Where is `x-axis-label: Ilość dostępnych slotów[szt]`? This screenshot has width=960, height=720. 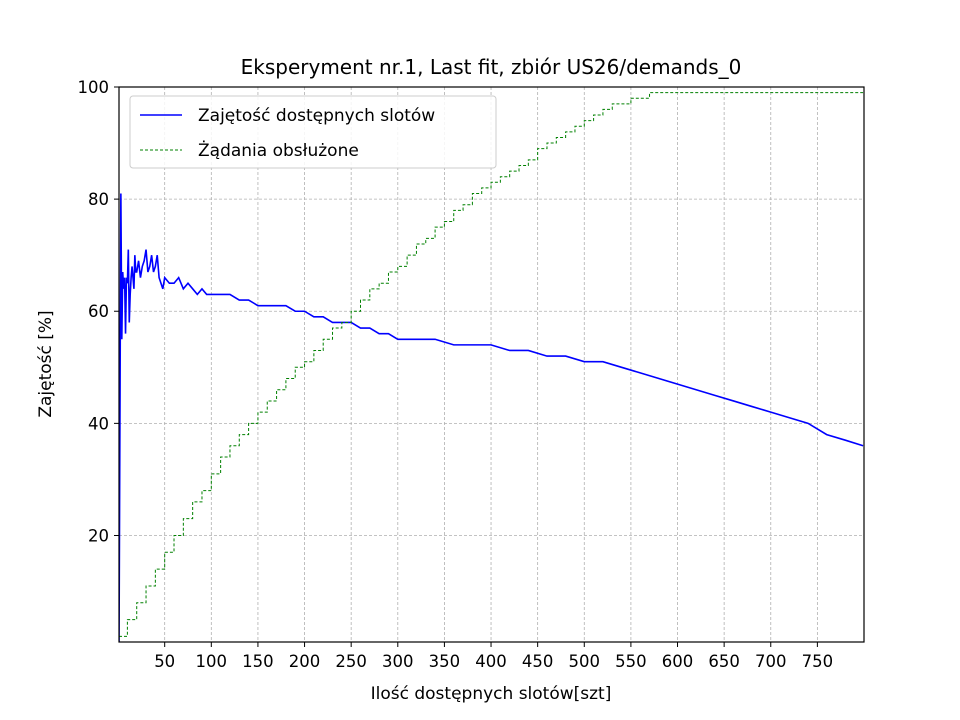 x-axis-label: Ilość dostępnych slotów[szt] is located at coordinates (491, 694).